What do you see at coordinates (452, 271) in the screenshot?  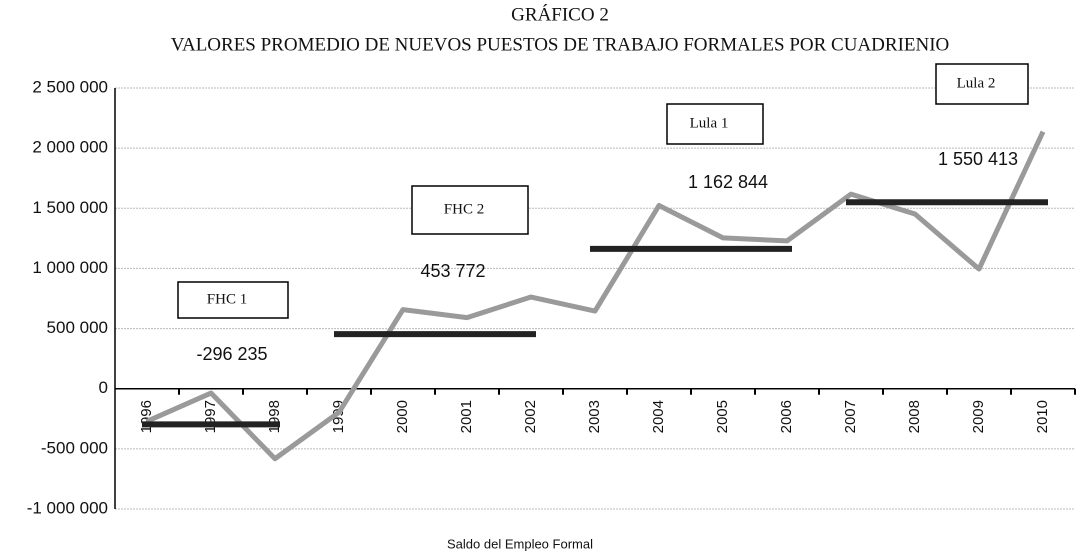 I see `period-value-label: 453 772` at bounding box center [452, 271].